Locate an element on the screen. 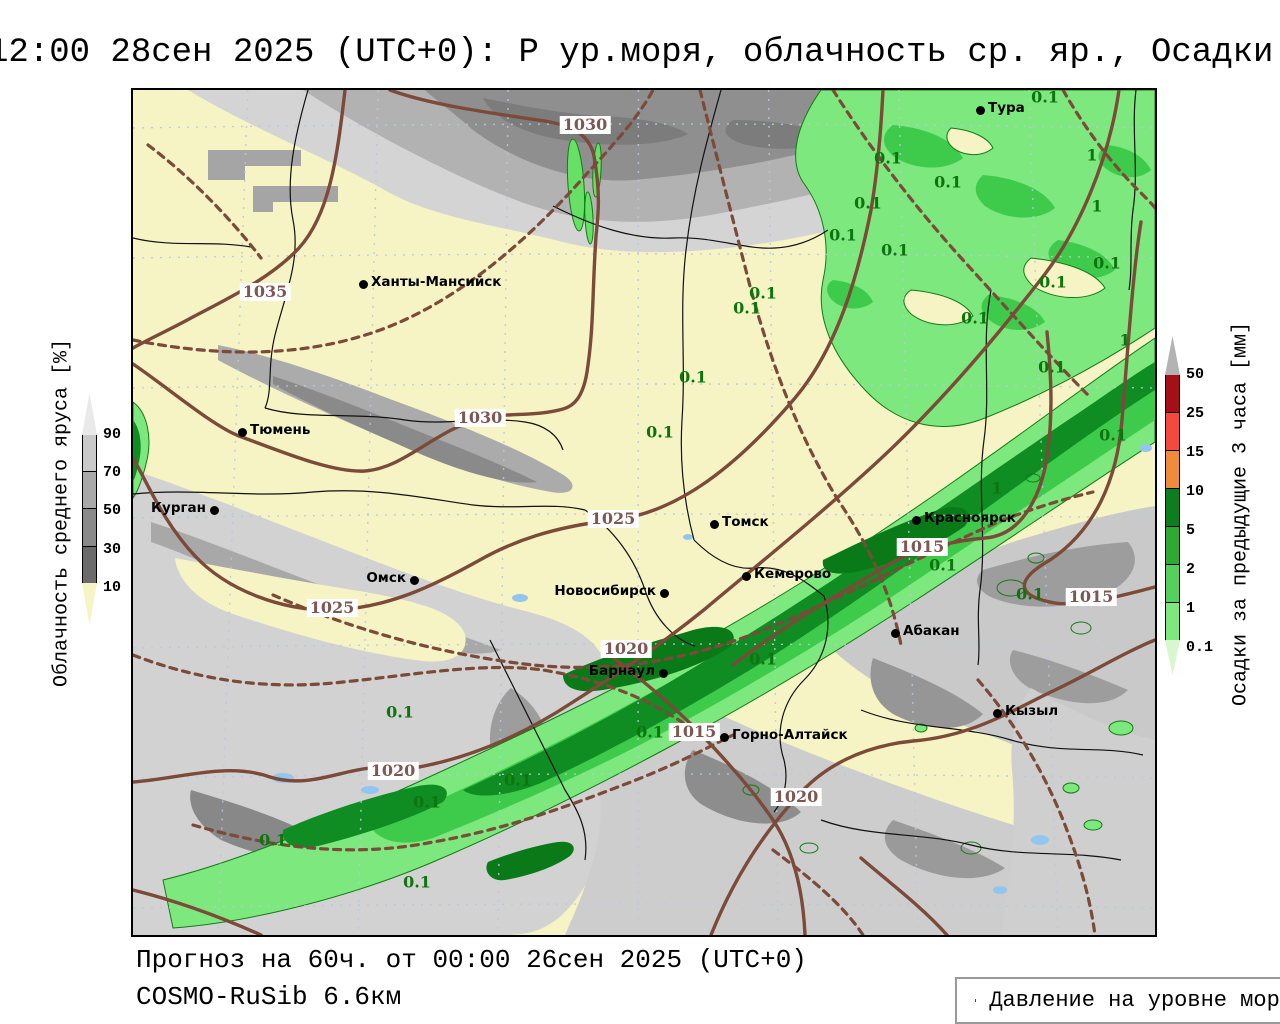  precip-colorbar-tick: 50 is located at coordinates (1195, 374).